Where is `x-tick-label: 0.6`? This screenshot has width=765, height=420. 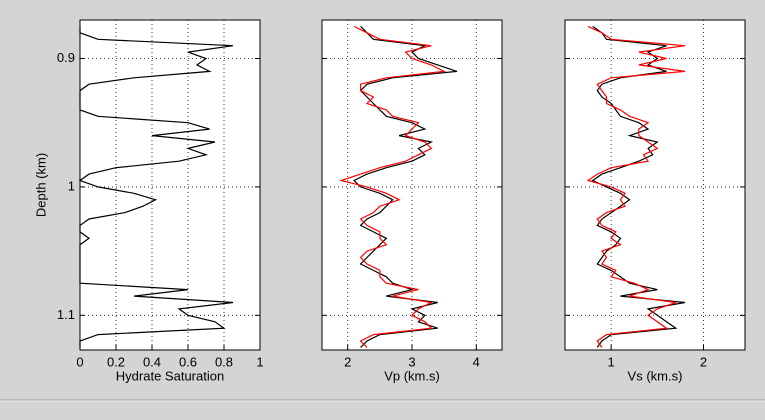 x-tick-label: 0.6 is located at coordinates (188, 361).